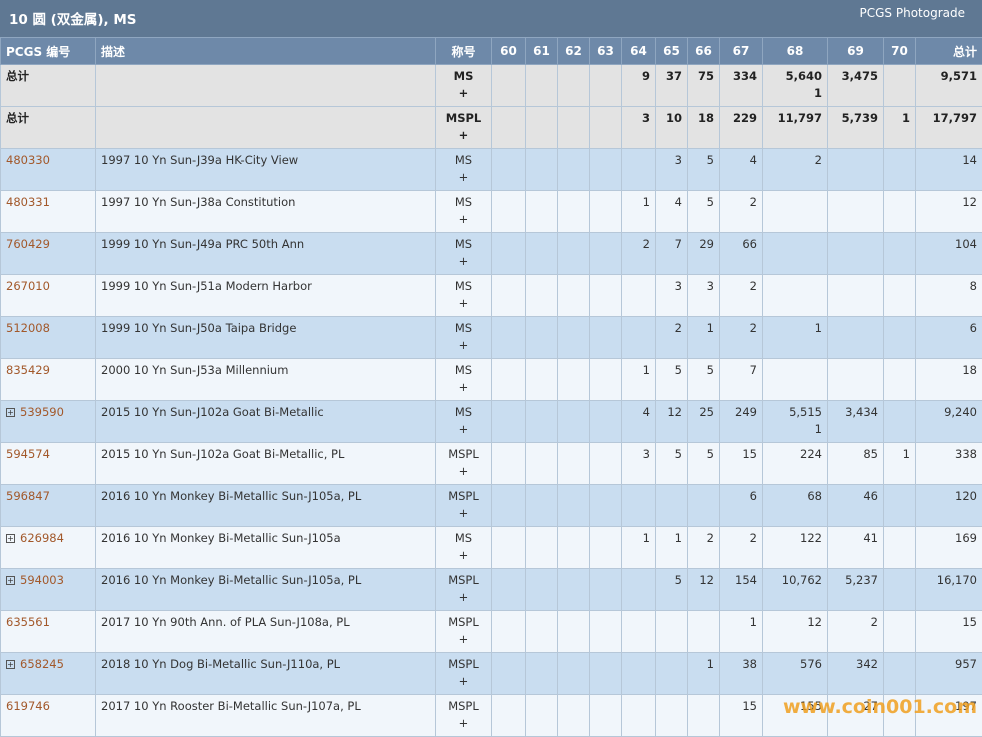 This screenshot has height=737, width=982. Describe the element at coordinates (509, 51) in the screenshot. I see `column-header: 60` at that location.